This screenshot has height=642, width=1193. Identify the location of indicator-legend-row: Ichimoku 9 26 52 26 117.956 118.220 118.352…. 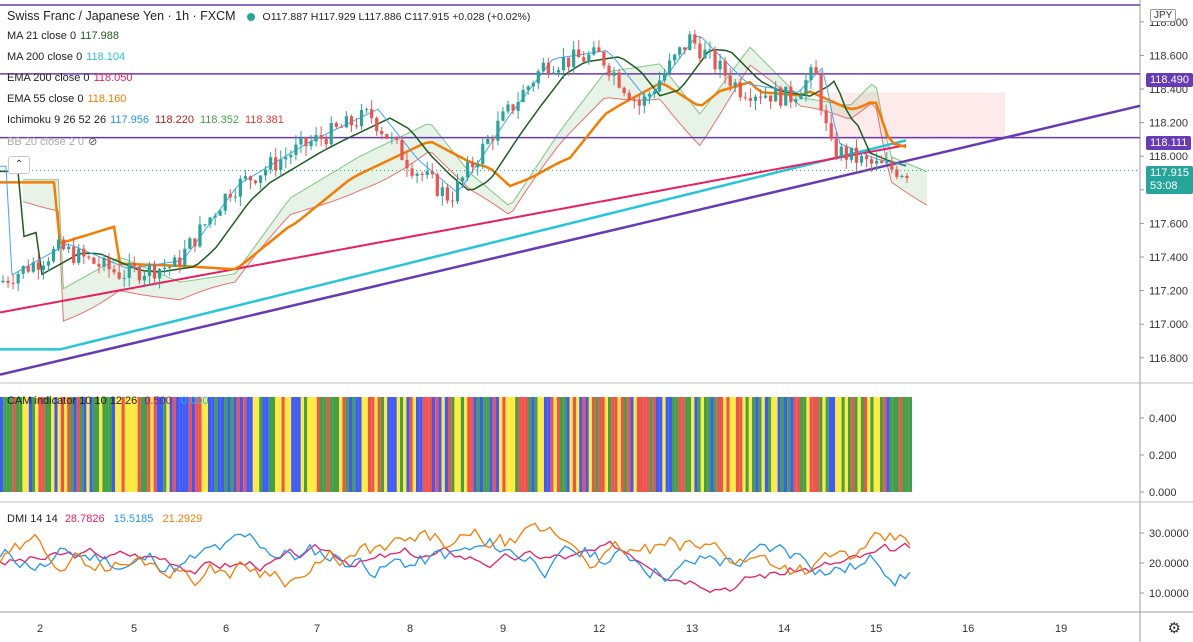
(148, 120).